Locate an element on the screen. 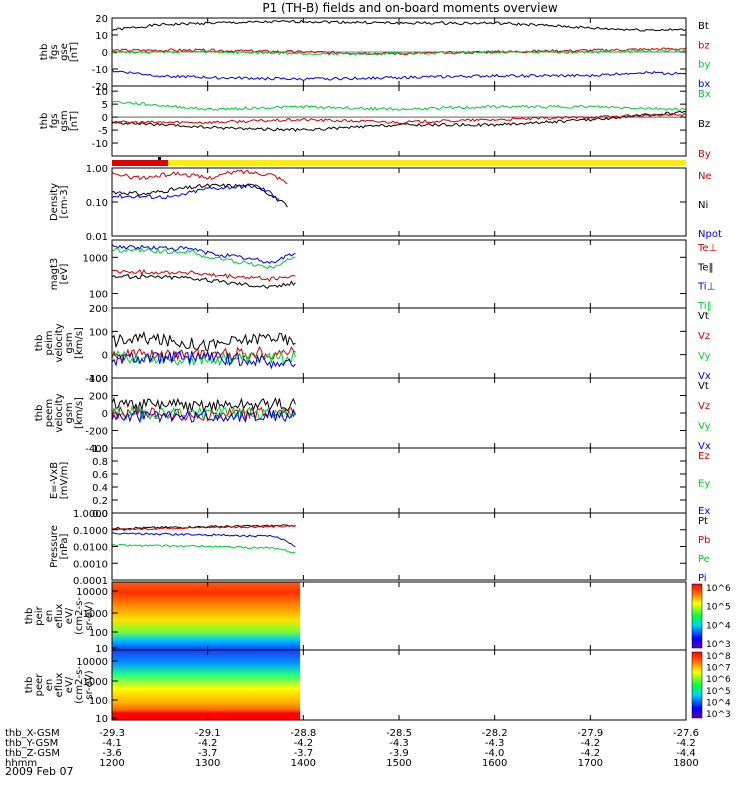  legend-entry: Pt is located at coordinates (703, 521).